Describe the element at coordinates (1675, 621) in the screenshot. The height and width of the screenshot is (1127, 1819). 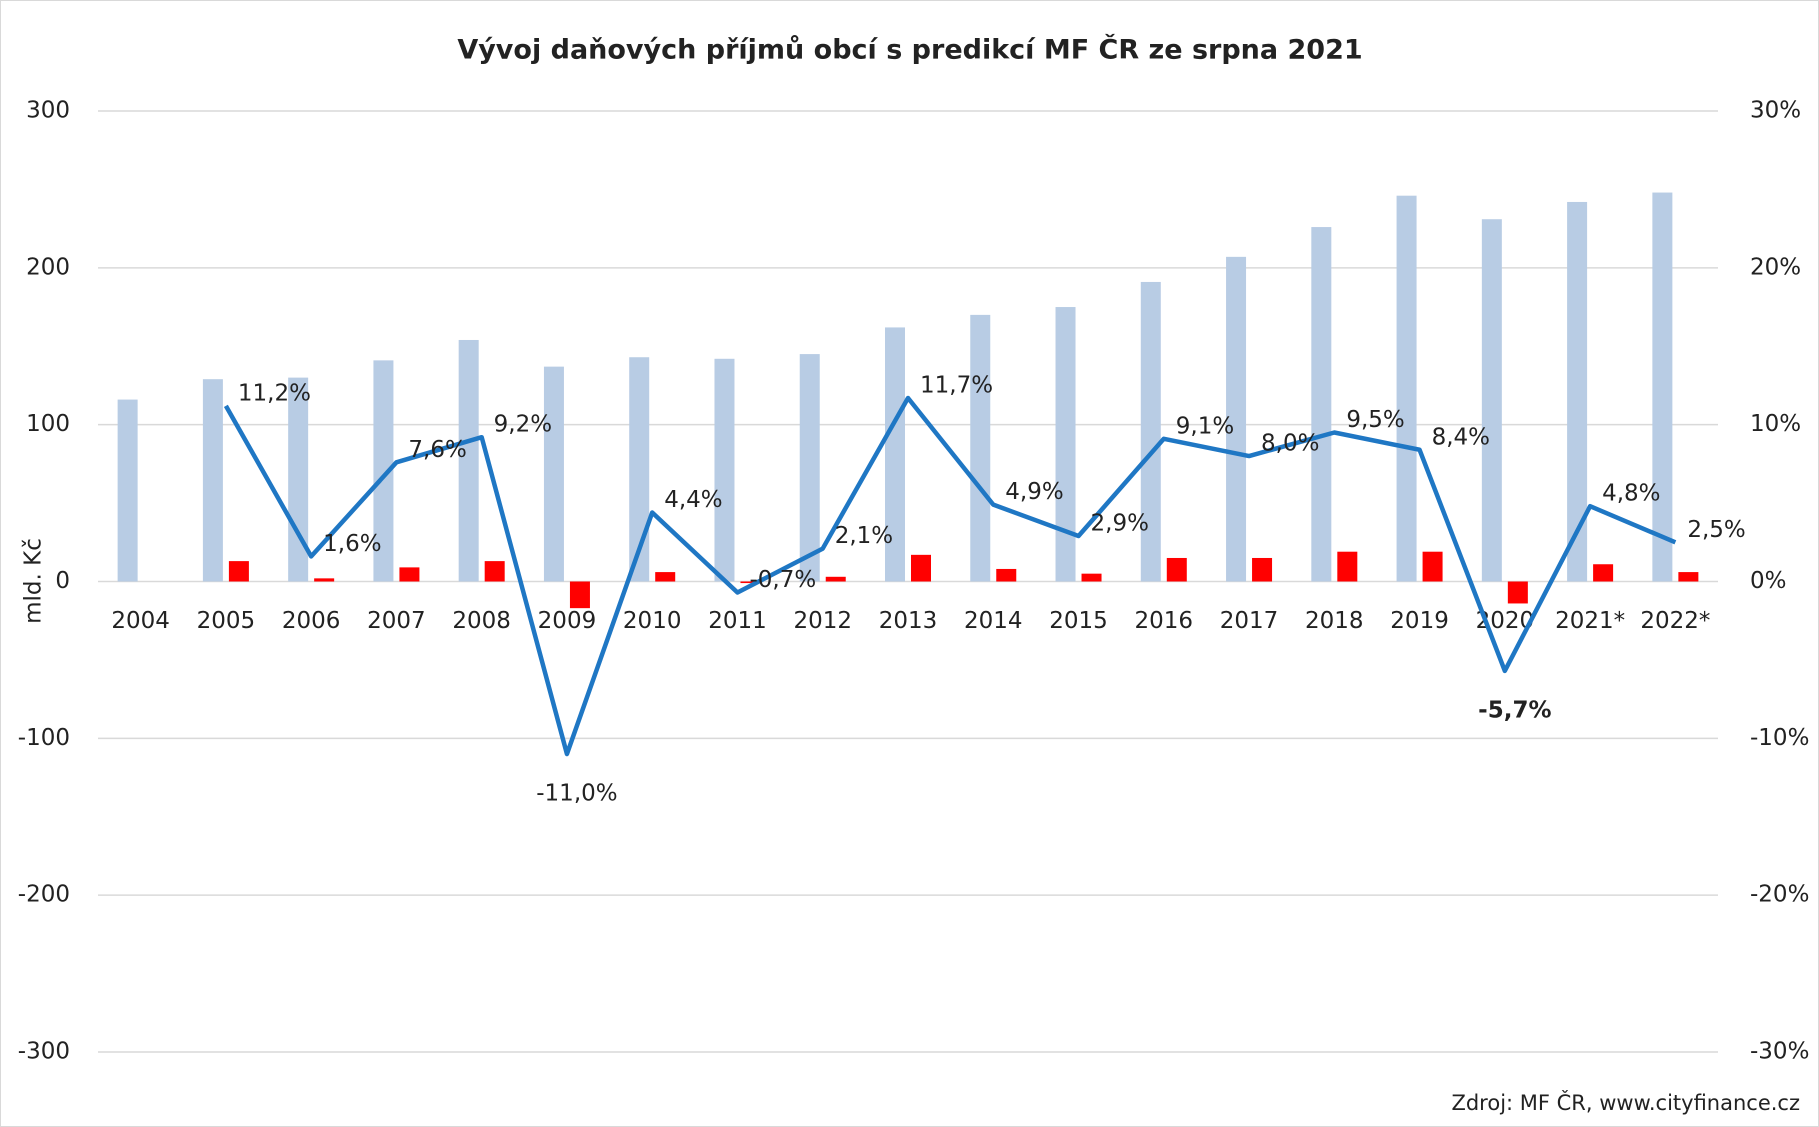
I see `x-tick-label: 2022*` at that location.